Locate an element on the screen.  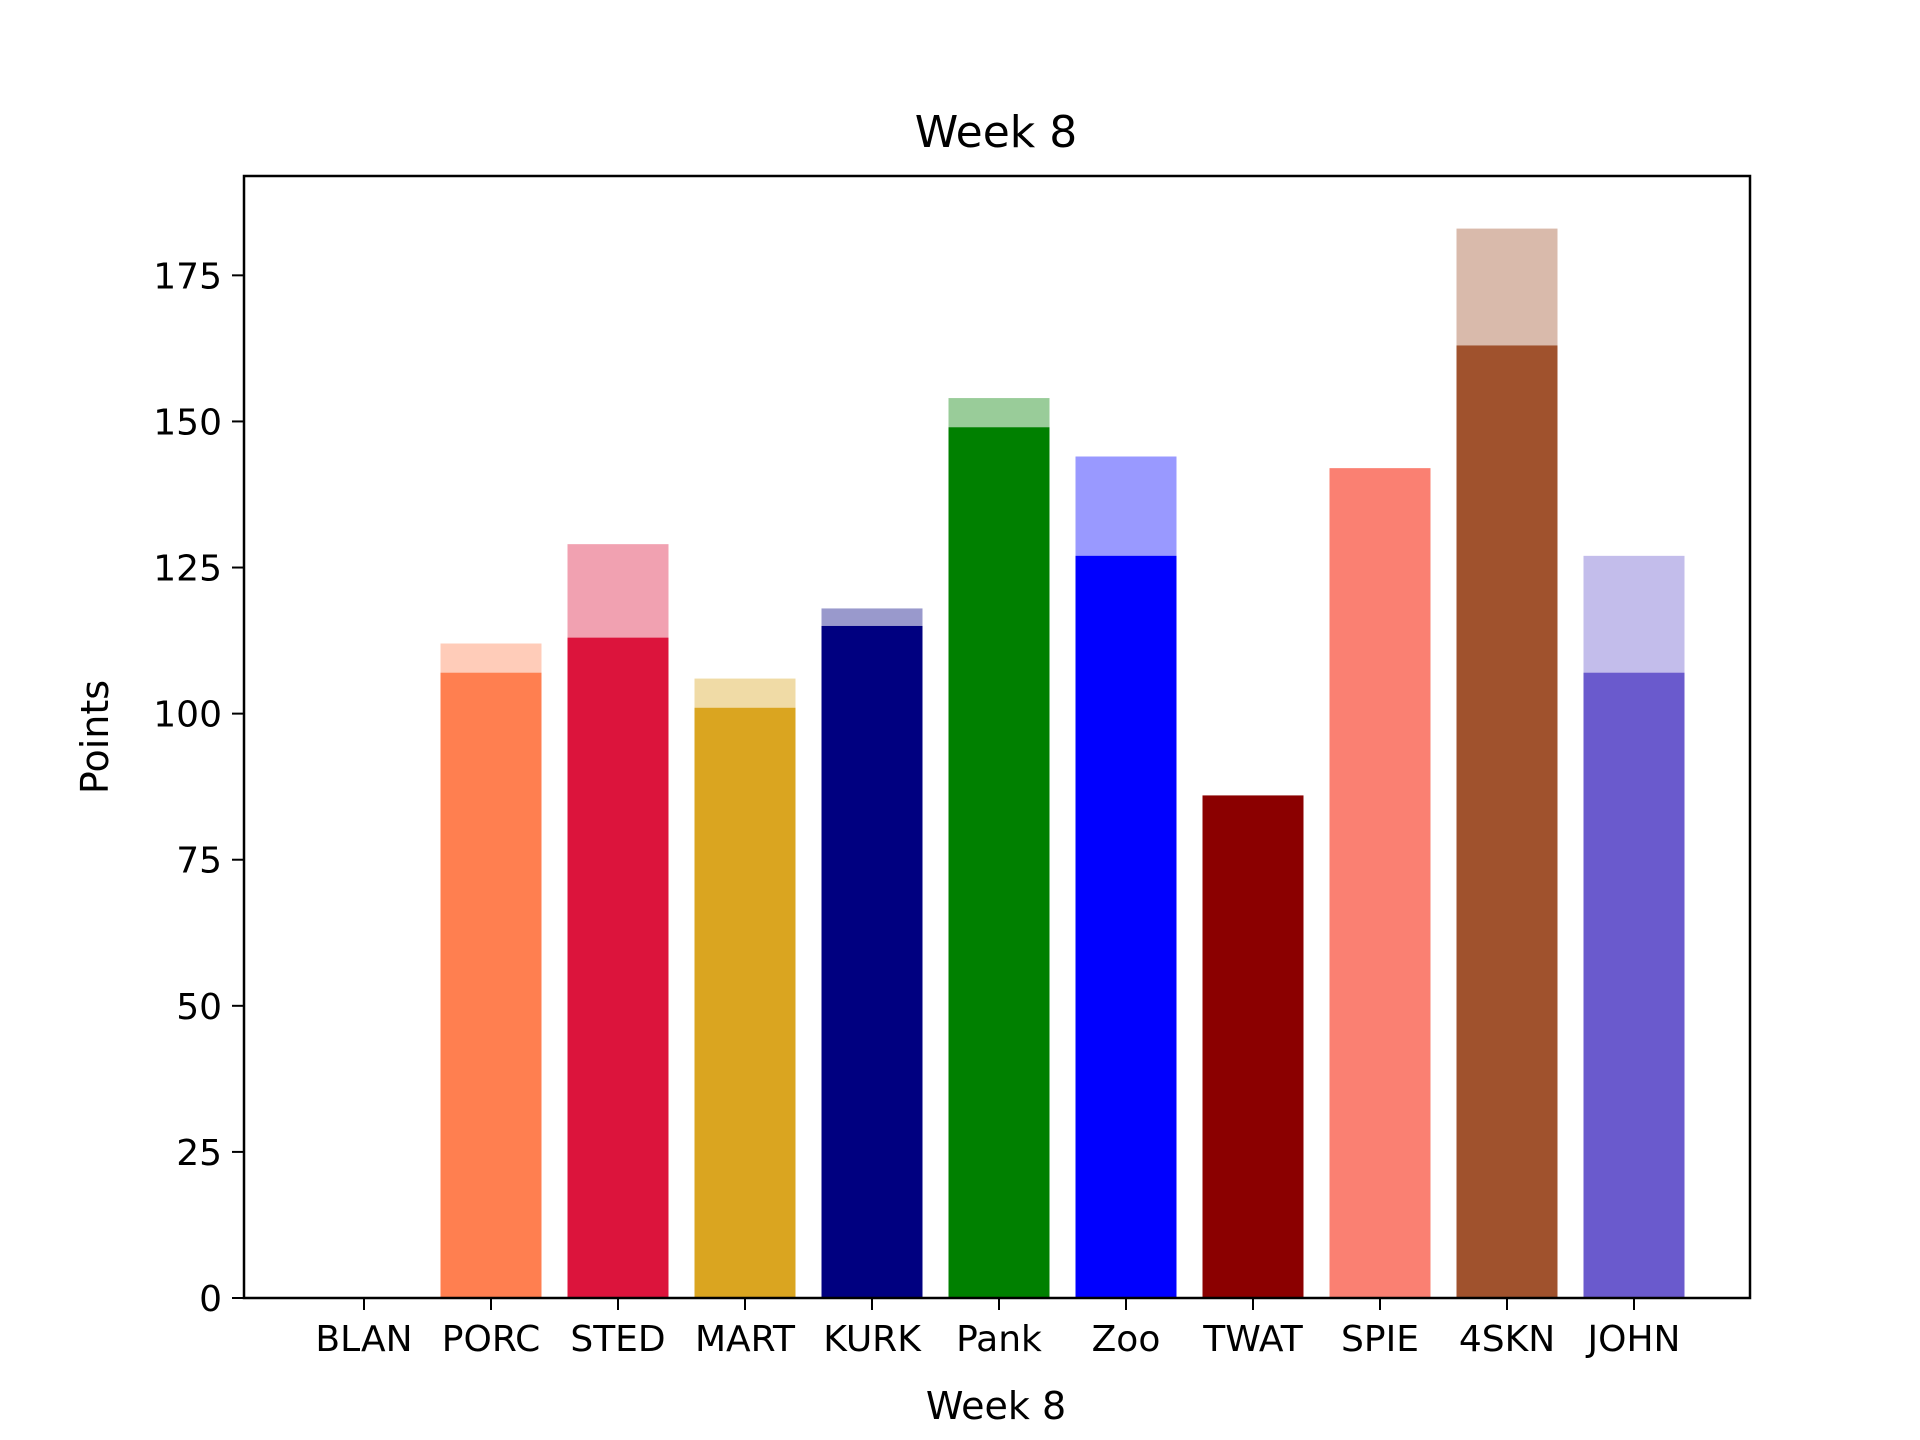
bar-primary-spie is located at coordinates (1380, 883).